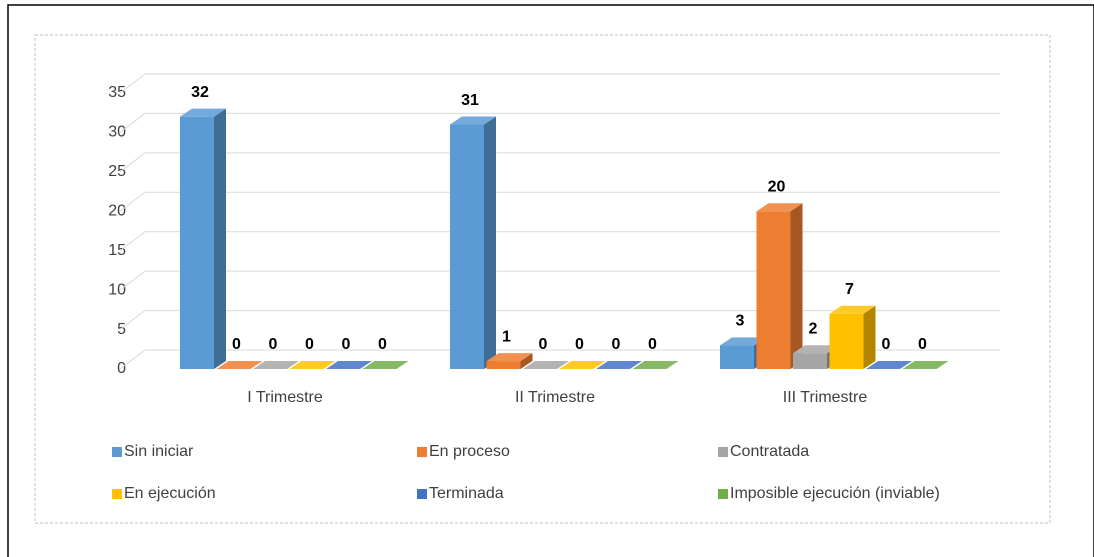  I want to click on y-tick-label: 20, so click(117, 211).